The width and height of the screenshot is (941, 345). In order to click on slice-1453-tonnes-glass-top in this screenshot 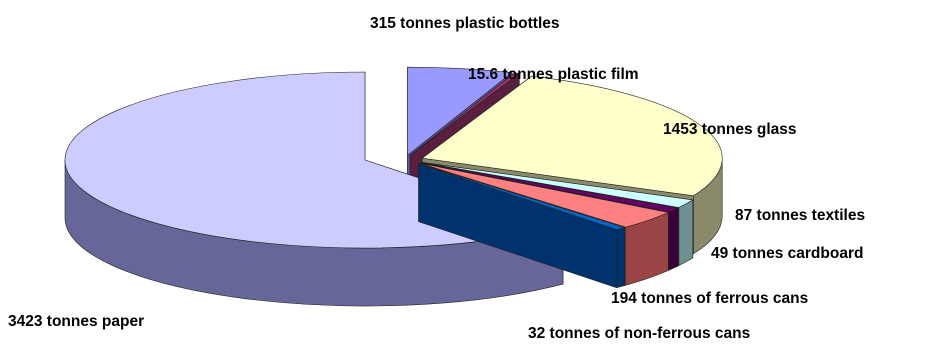, I will do `click(572, 136)`.